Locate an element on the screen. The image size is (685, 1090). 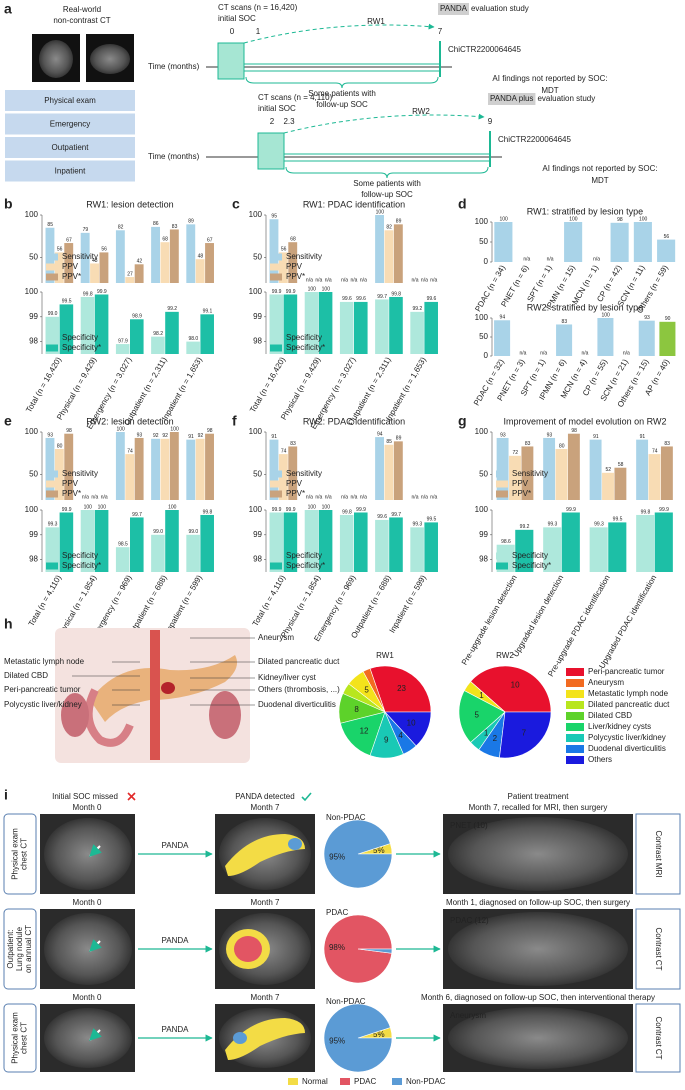
panel-letter: a is located at coordinates (8, 9).